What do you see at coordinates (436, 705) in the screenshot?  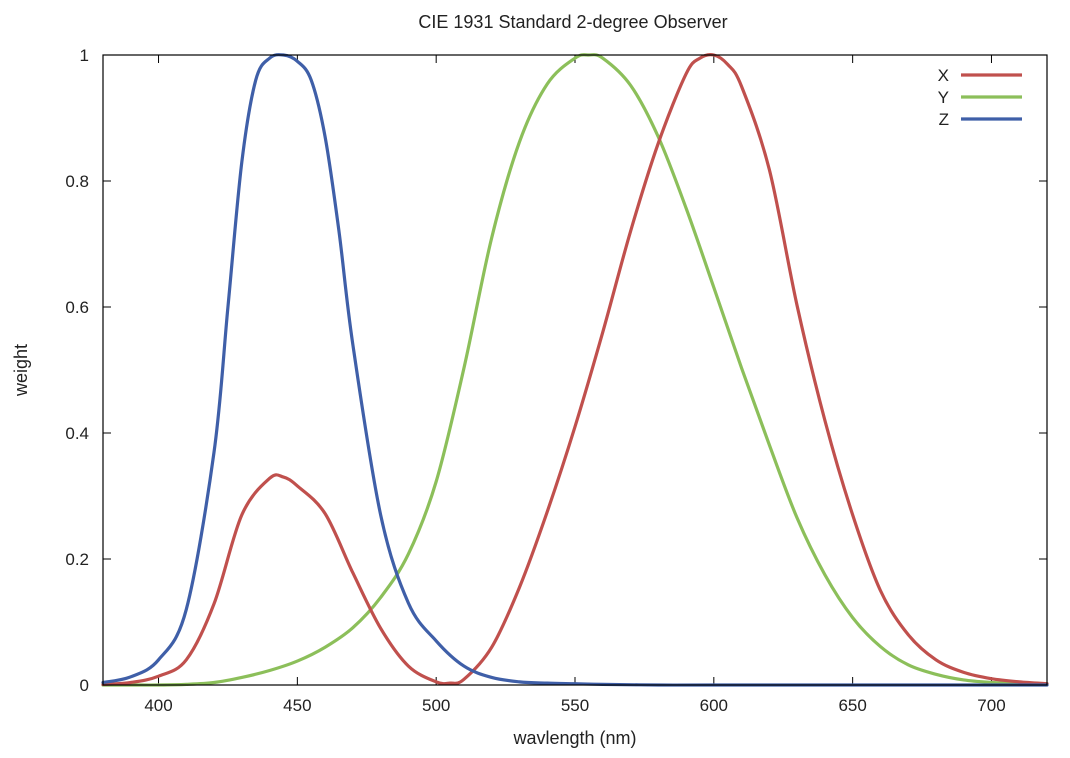 I see `x-tick-label: 500` at bounding box center [436, 705].